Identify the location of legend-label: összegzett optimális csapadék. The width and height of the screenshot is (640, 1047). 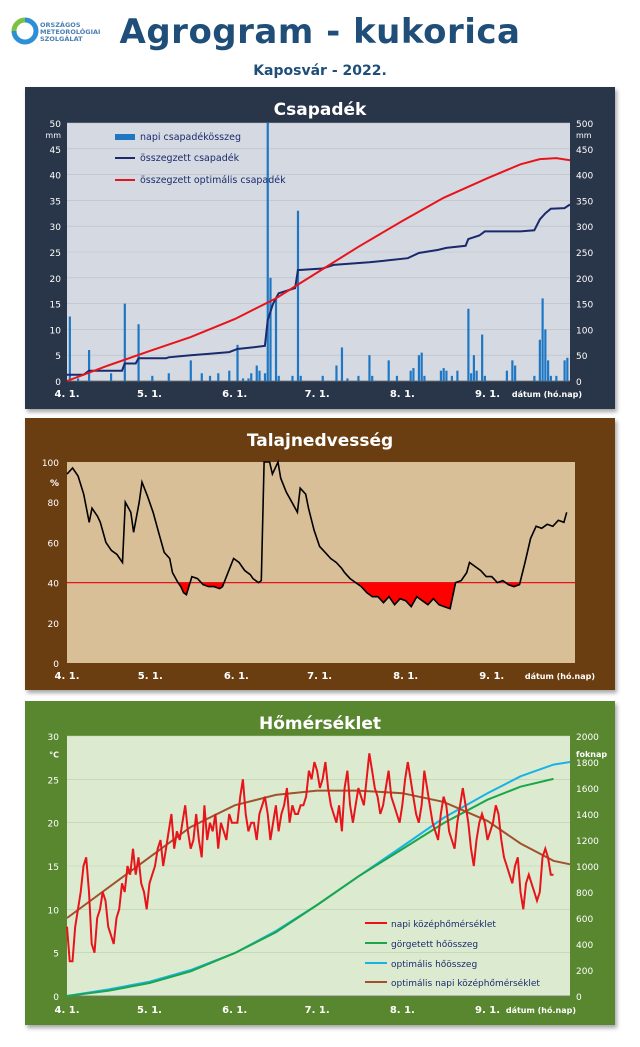
(213, 180).